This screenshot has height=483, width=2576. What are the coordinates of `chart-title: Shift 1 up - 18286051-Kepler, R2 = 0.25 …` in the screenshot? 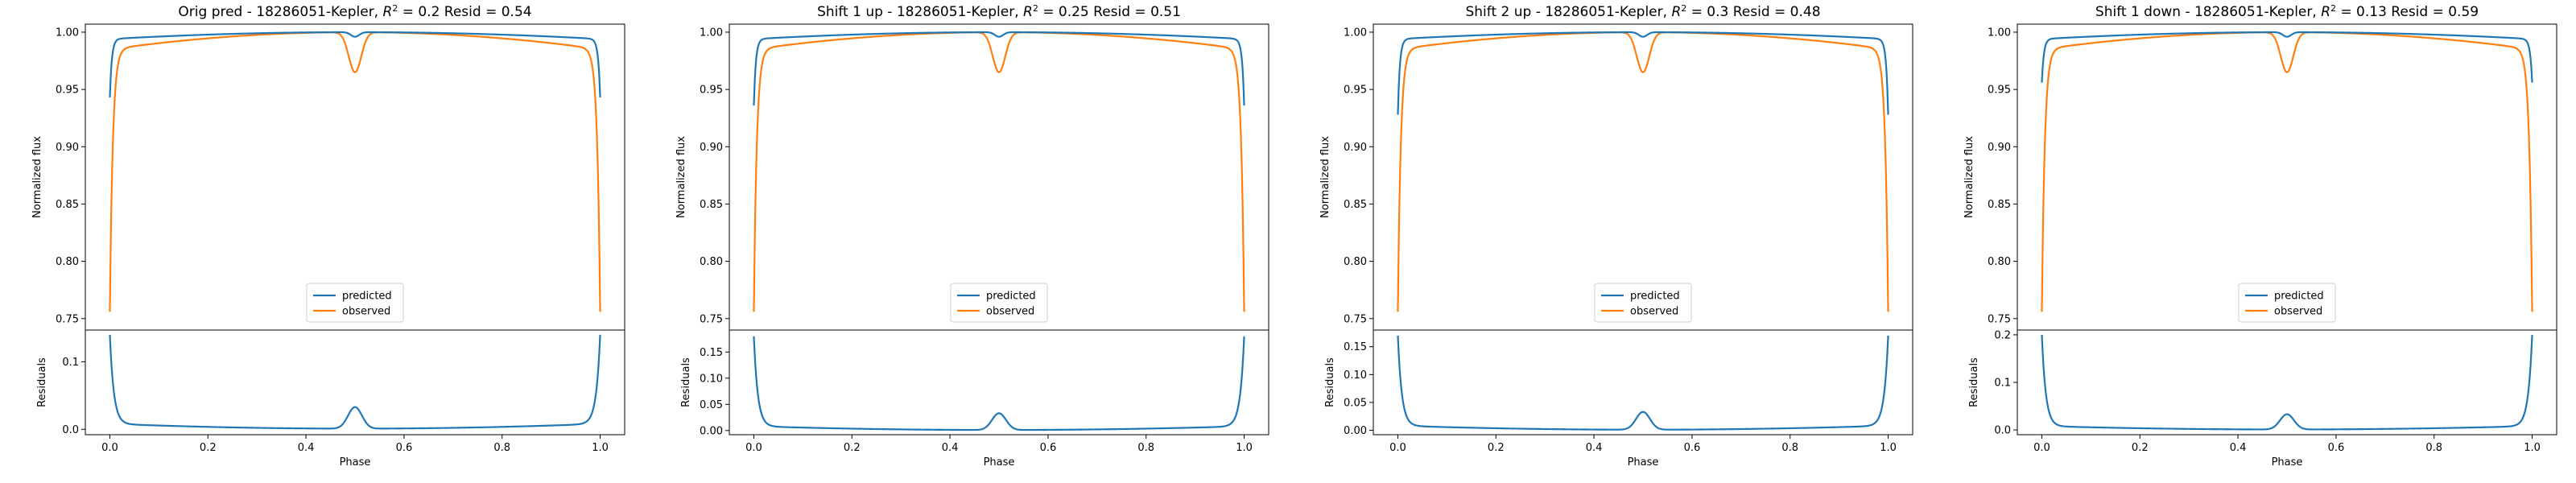 It's located at (999, 11).